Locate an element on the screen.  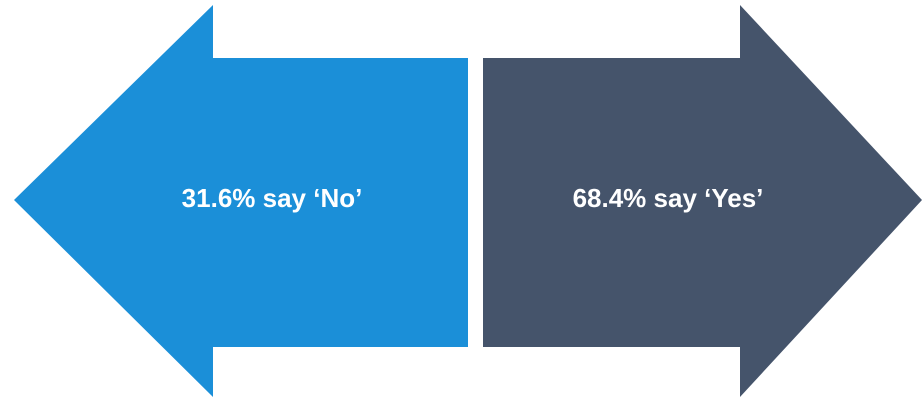
left-arrow-label: 31.6% say ‘No’ is located at coordinates (272, 198).